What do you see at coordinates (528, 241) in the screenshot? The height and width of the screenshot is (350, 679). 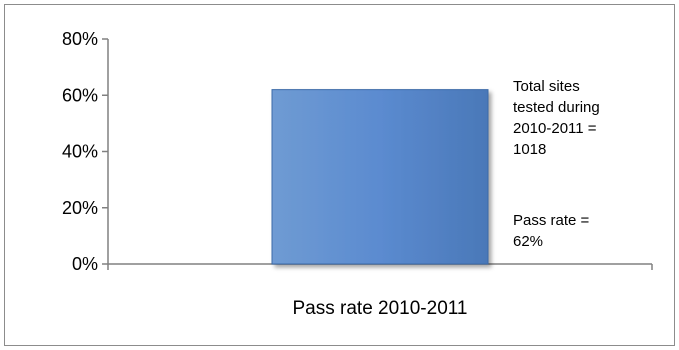 I see `annotation-text: 62%` at bounding box center [528, 241].